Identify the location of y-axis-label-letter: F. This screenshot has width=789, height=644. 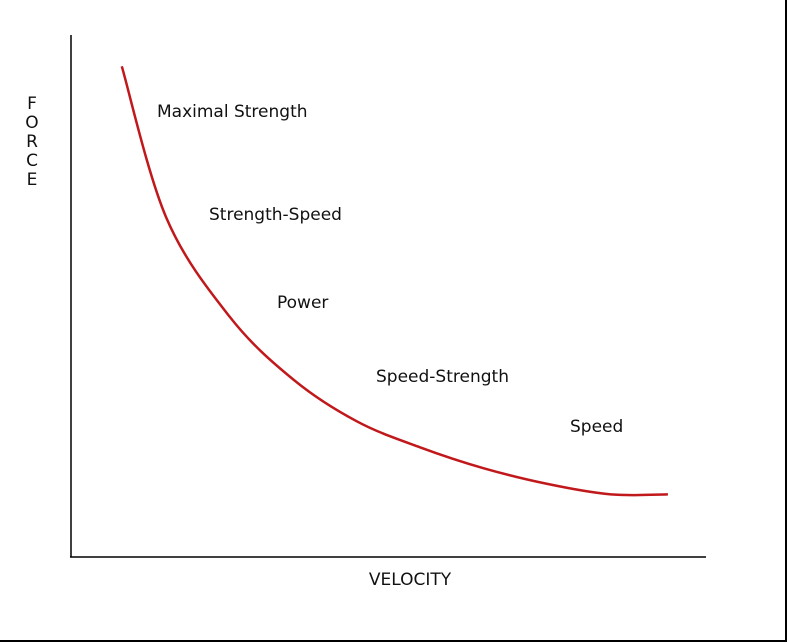
(32, 104).